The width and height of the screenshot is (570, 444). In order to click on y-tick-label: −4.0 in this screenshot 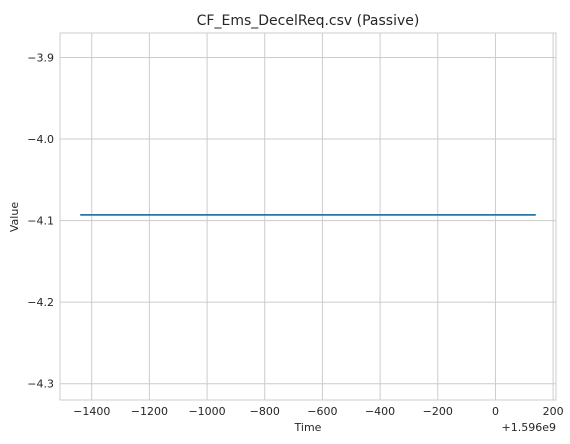, I will do `click(40, 139)`.